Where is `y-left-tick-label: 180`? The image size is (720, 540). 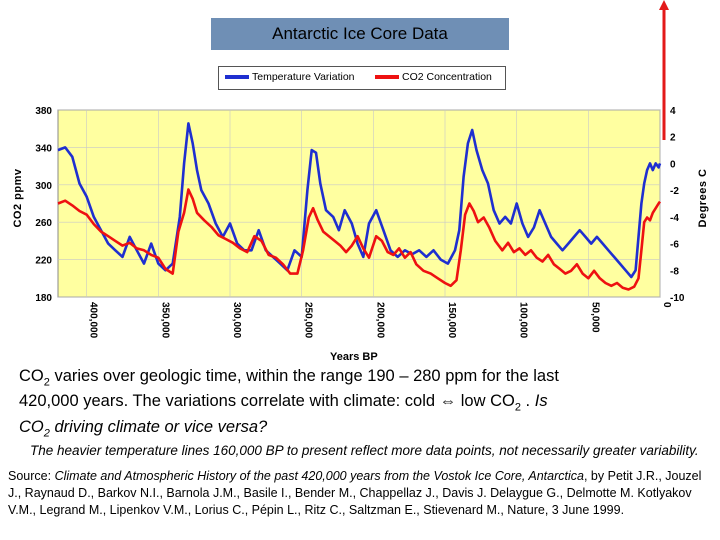 y-left-tick-label: 180 is located at coordinates (43, 298).